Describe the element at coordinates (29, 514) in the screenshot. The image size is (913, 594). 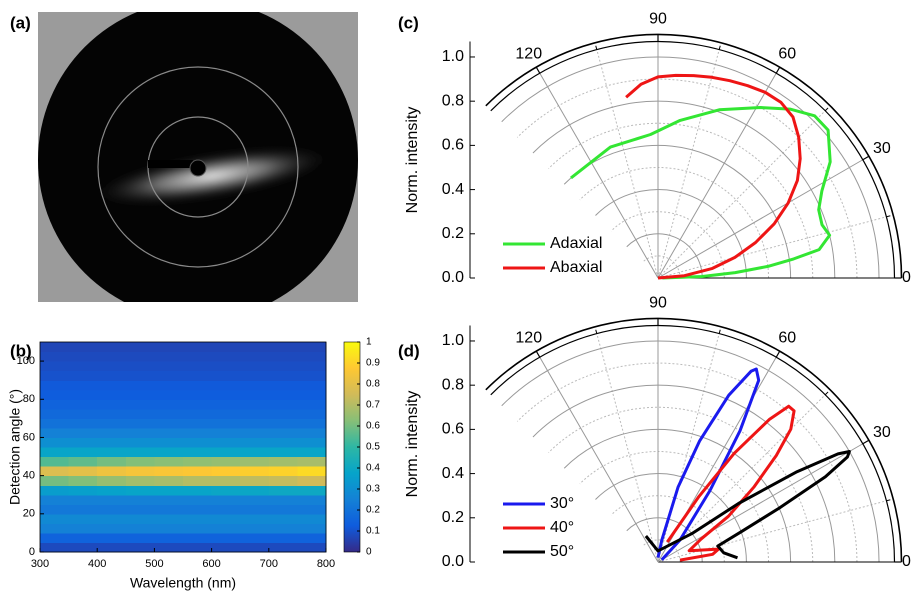
I see `y-tick-label: 20` at that location.